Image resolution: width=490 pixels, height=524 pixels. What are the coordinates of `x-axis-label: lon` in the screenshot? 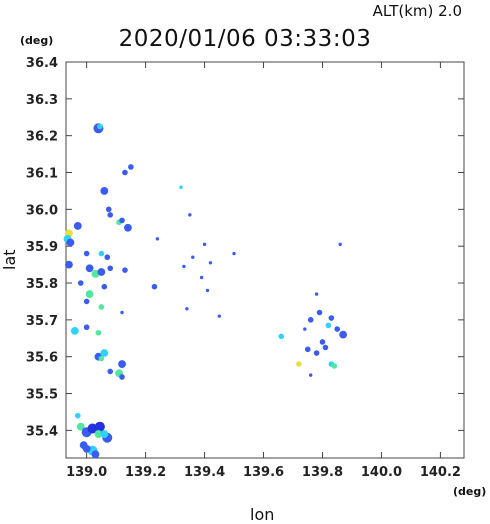 It's located at (262, 514).